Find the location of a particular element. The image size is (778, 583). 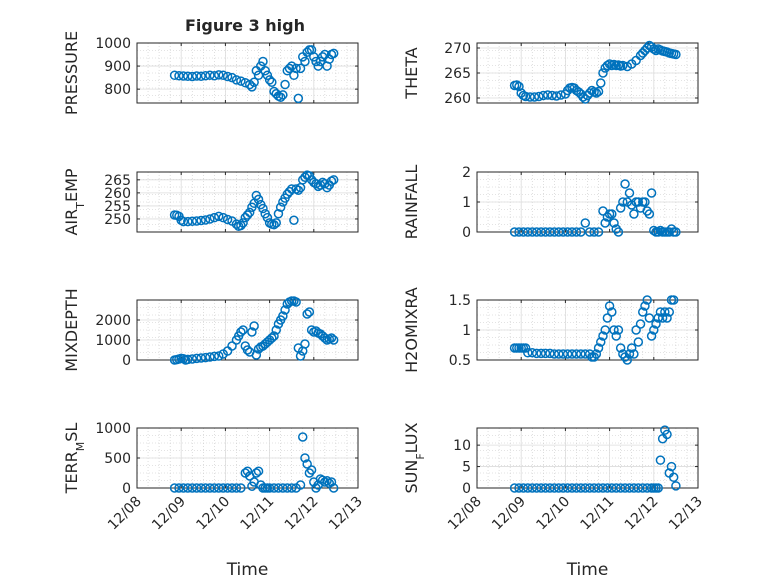

y-tick-label: 1000 is located at coordinates (113, 341).